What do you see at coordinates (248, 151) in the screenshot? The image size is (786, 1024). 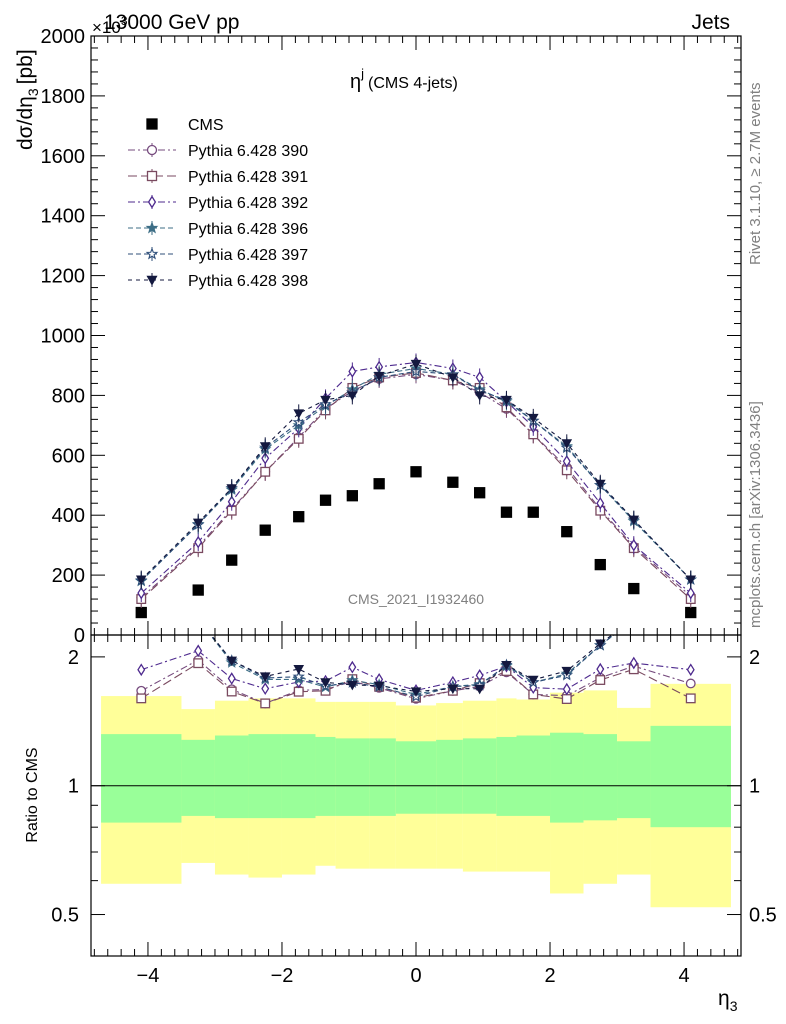 I see `legend-label: Pythia 6.428 390` at bounding box center [248, 151].